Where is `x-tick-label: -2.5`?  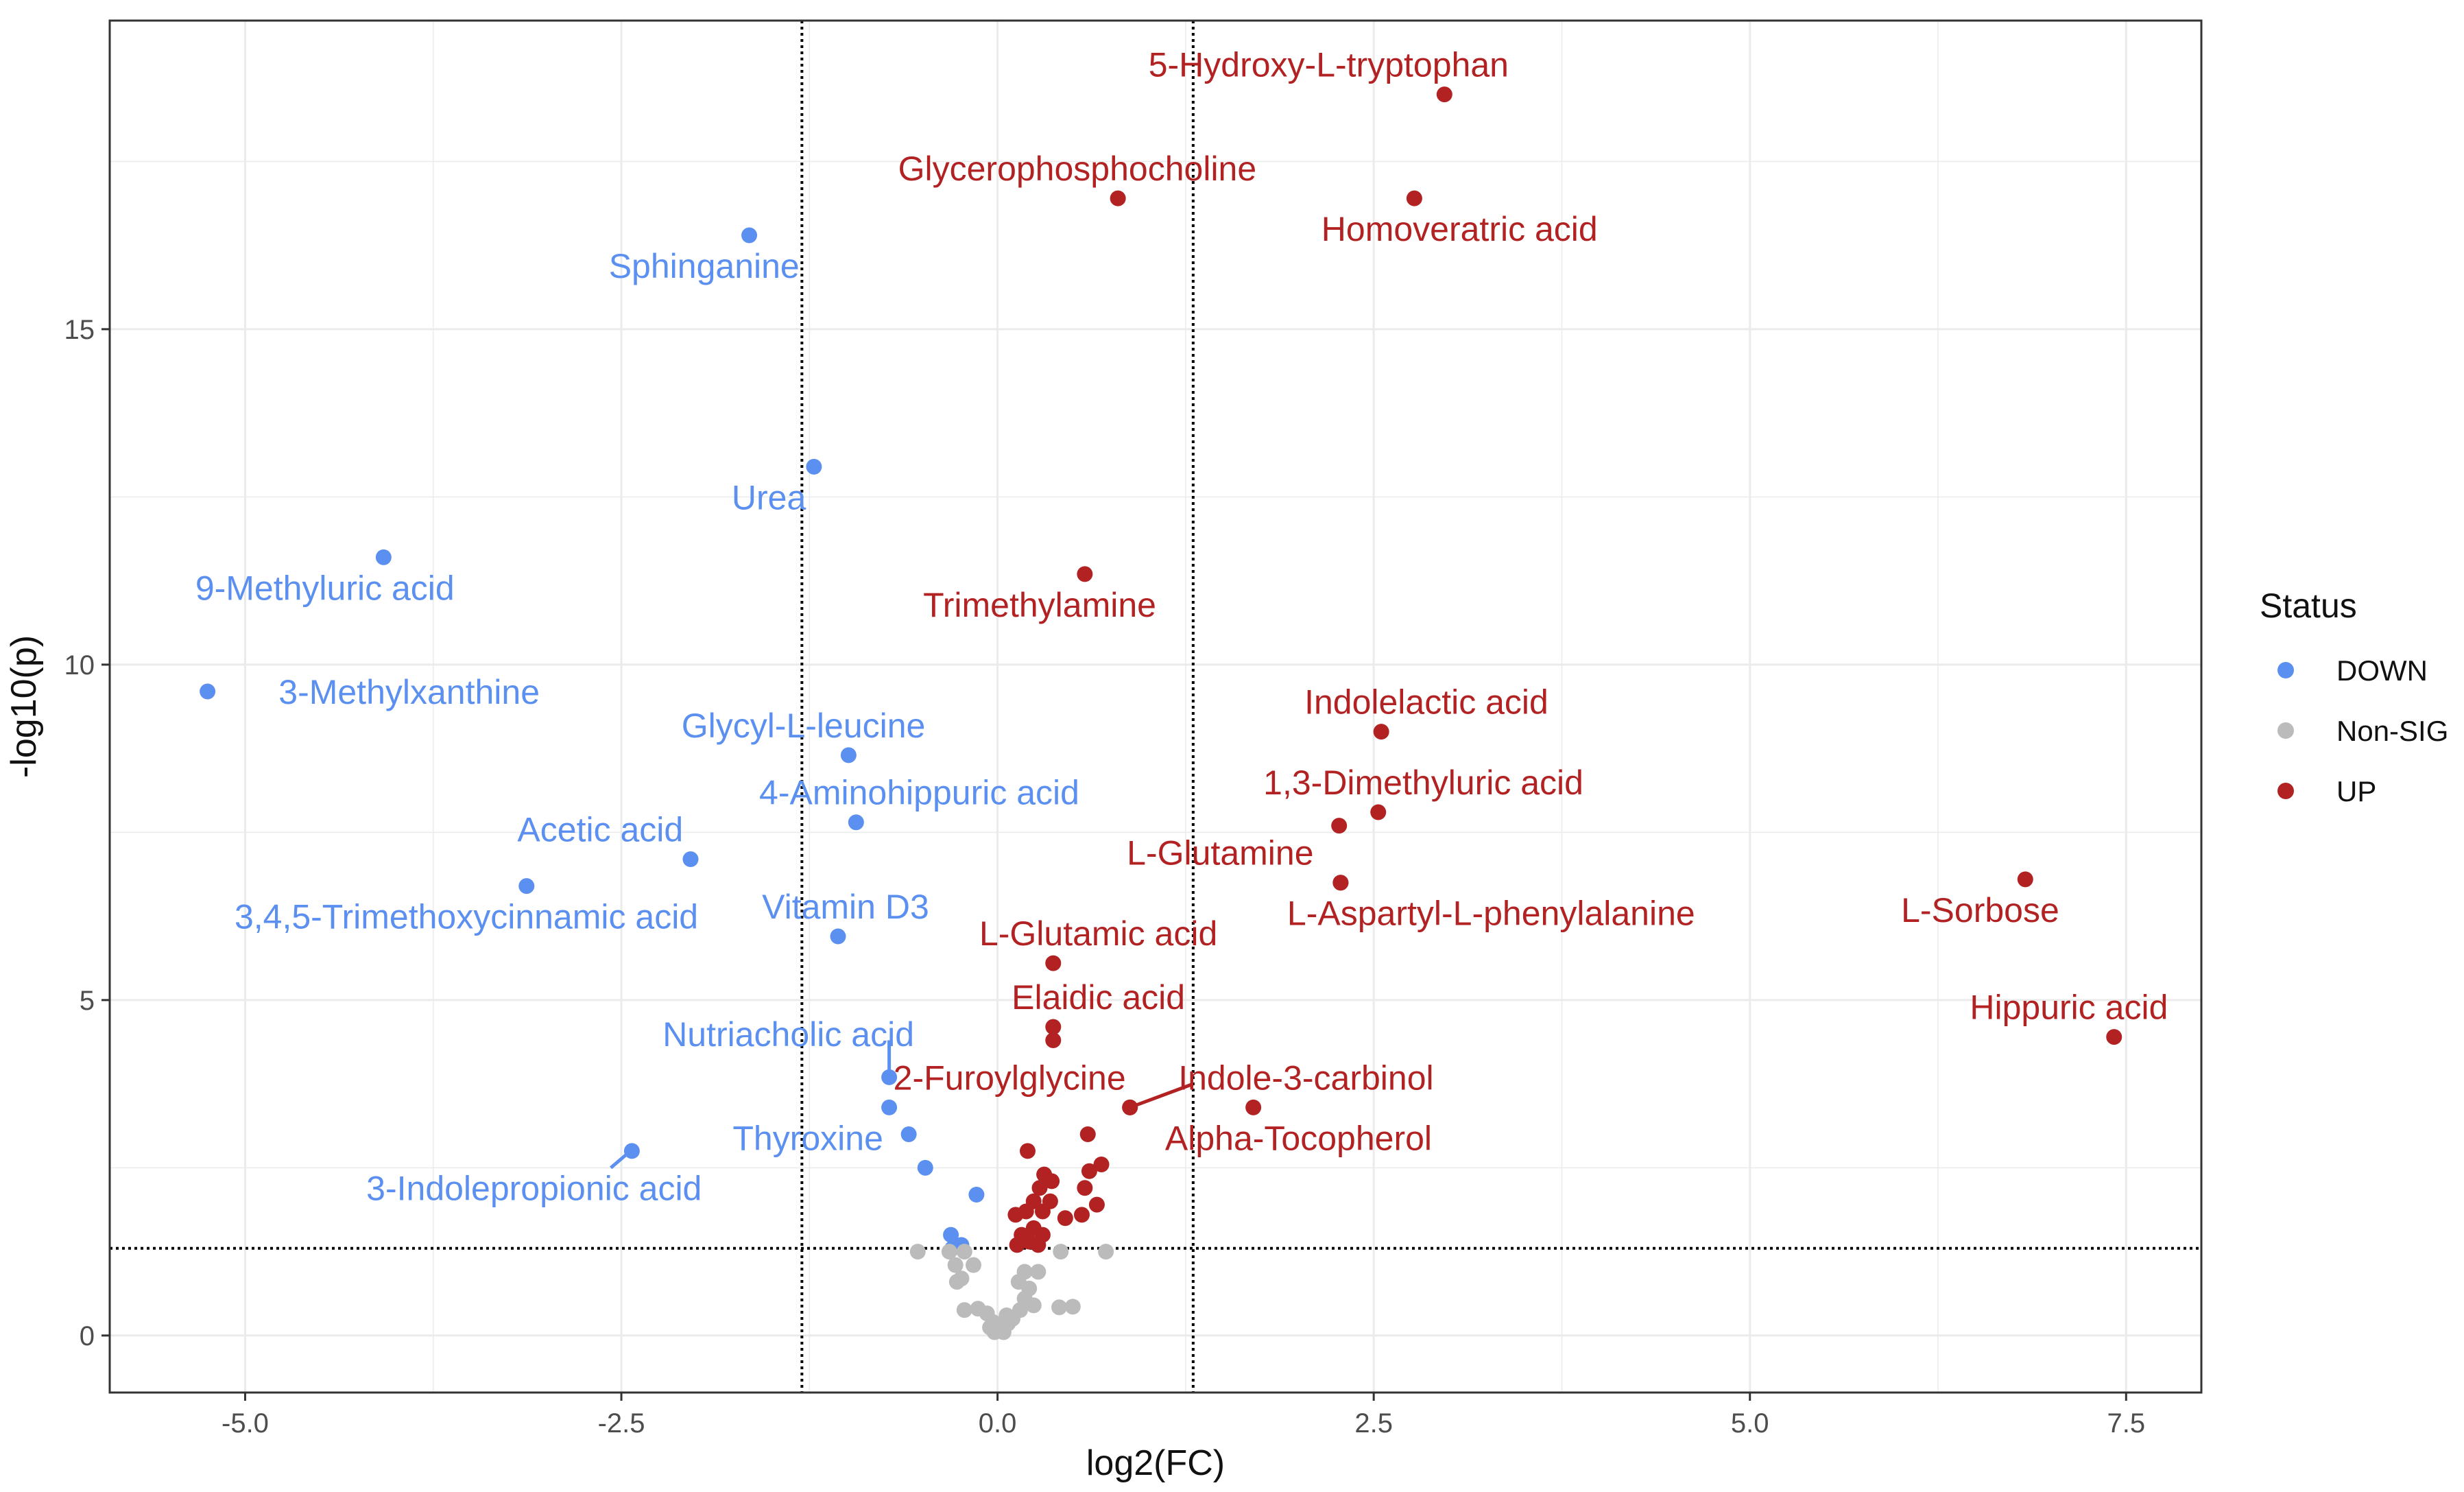 x-tick-label: -2.5 is located at coordinates (621, 1423).